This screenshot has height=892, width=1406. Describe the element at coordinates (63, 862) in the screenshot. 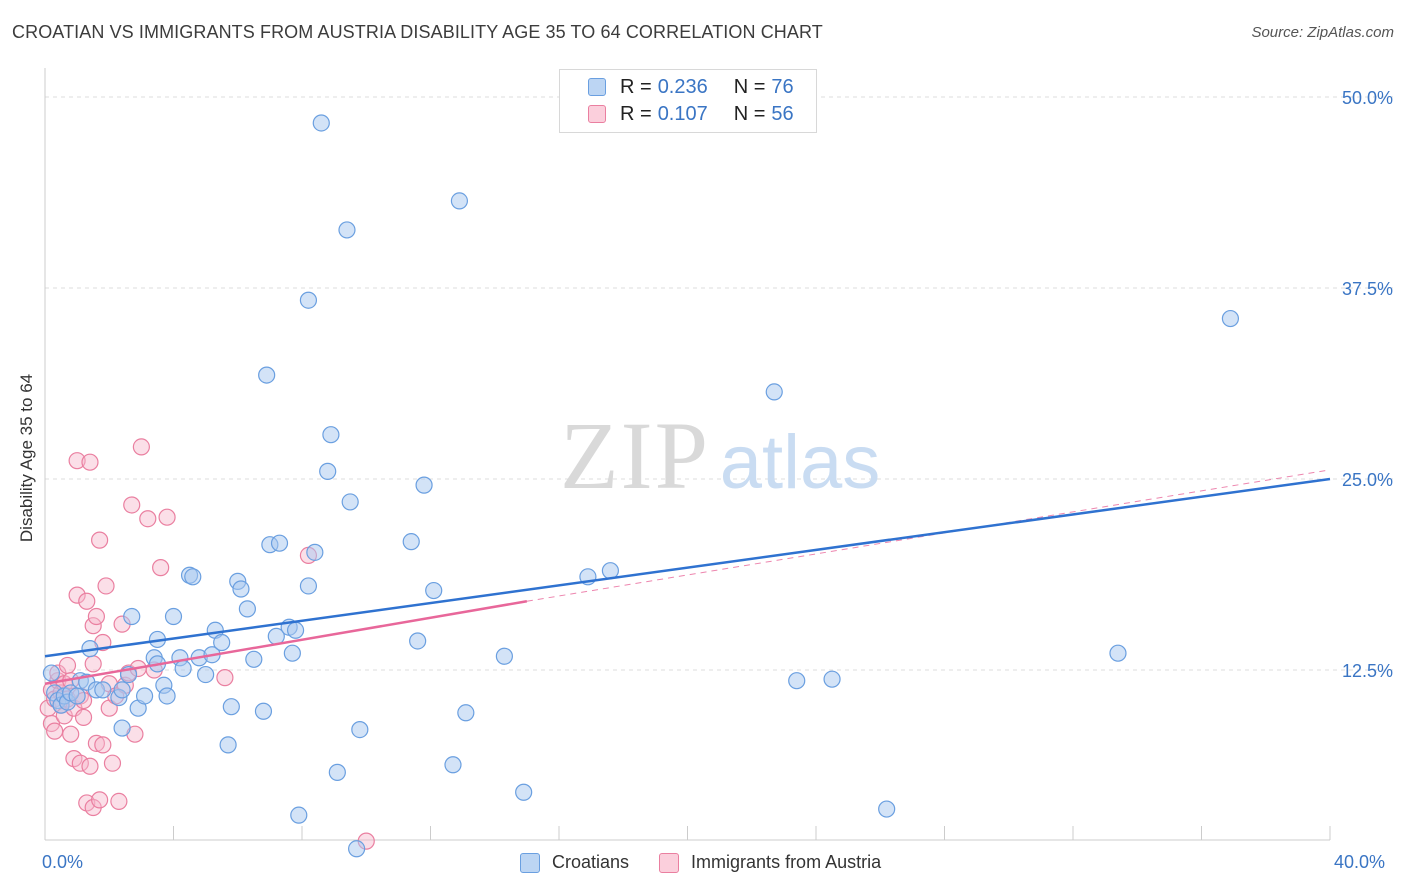

I see `x-tick-label-min: 0.0%` at that location.